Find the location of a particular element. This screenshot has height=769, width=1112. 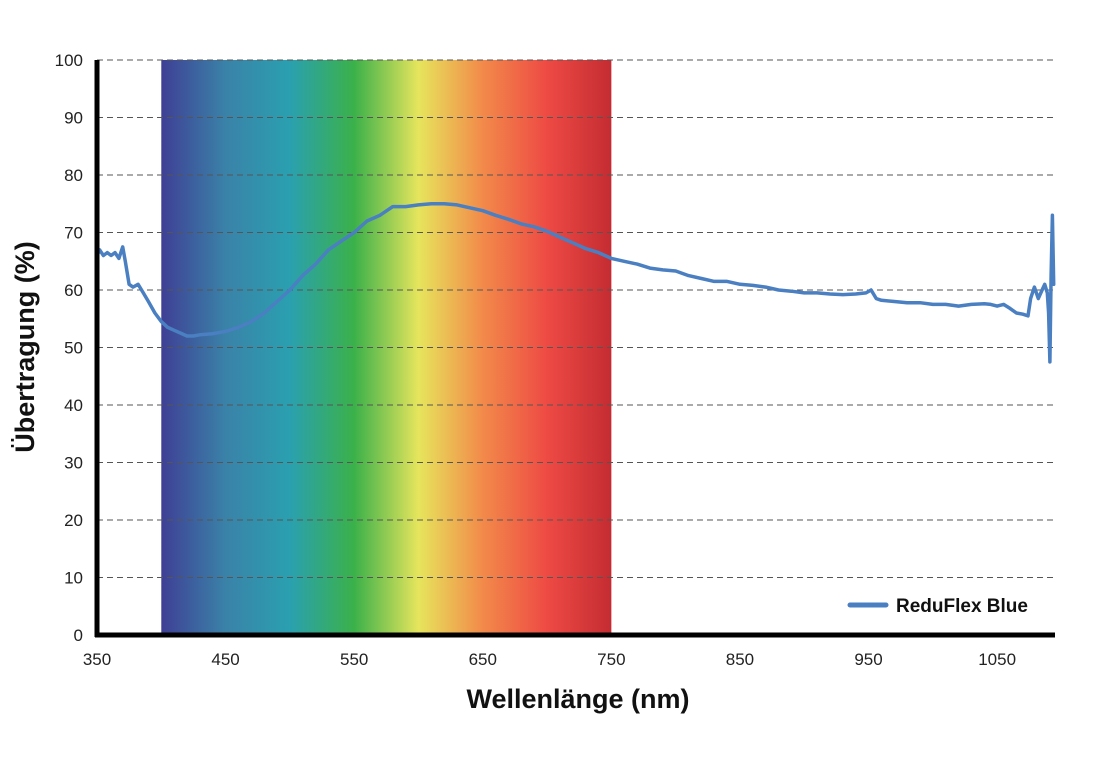

y-tick-label: 10 is located at coordinates (73, 578).